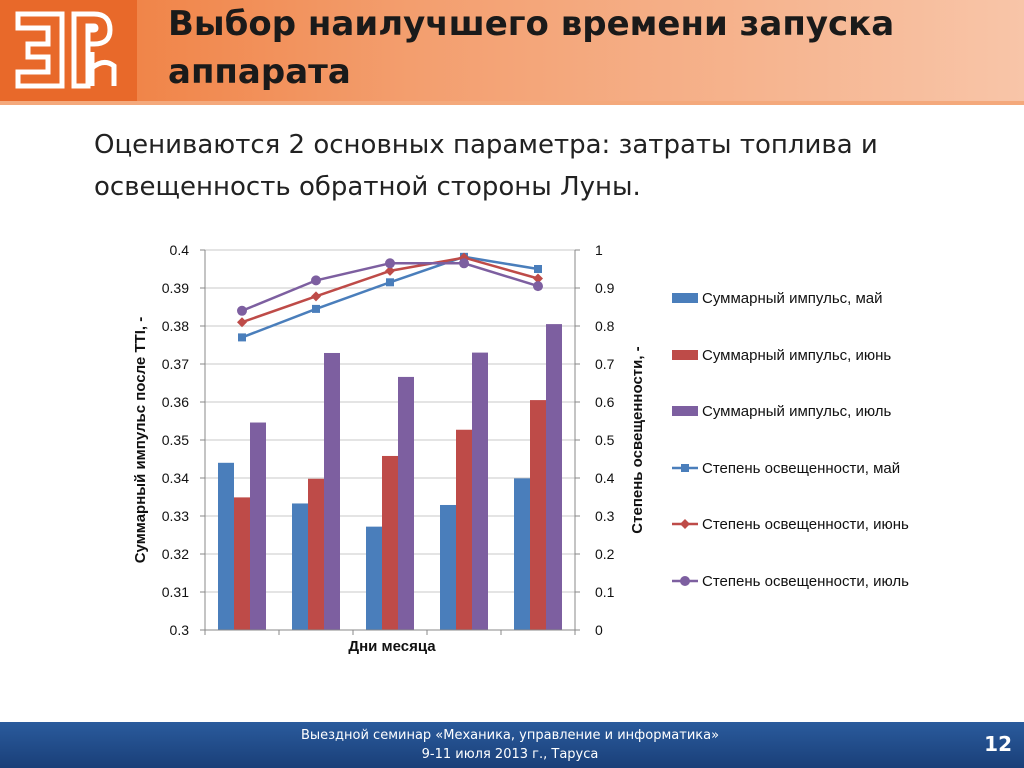  What do you see at coordinates (605, 364) in the screenshot?
I see `y-right-tick-label: 0.7` at bounding box center [605, 364].